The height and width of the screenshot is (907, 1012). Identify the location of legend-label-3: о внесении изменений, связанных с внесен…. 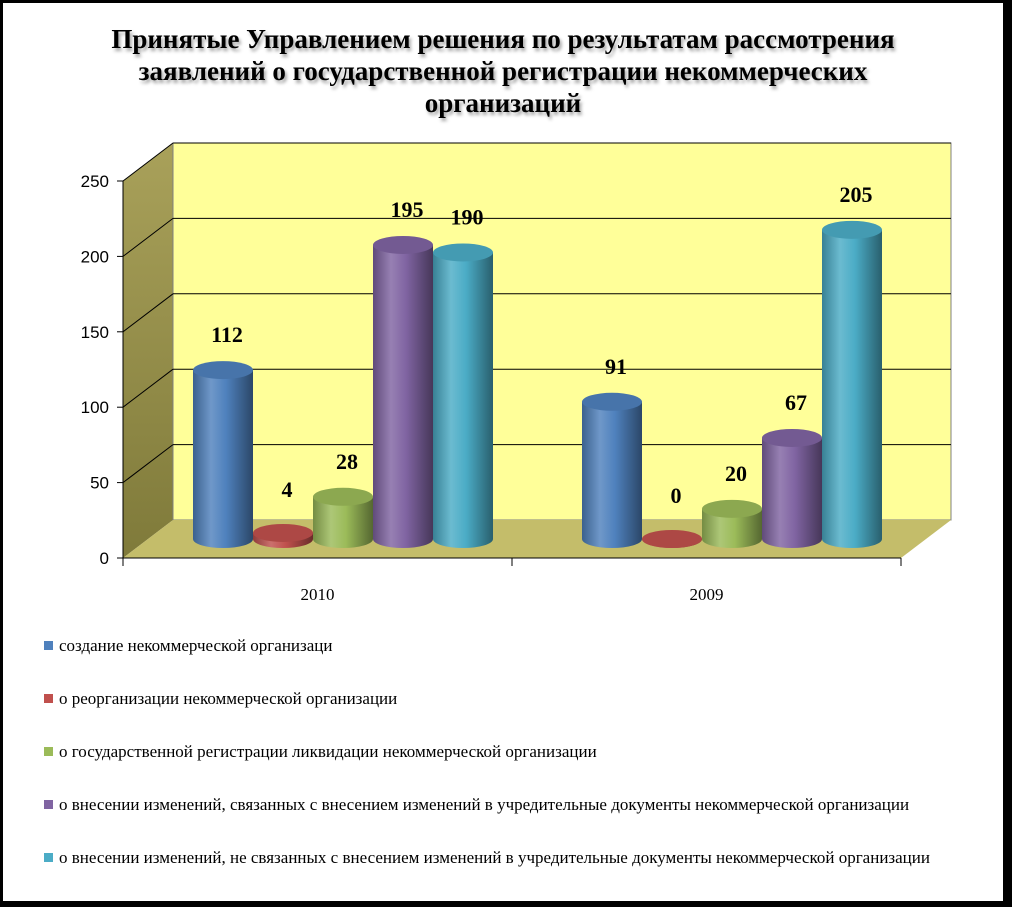
(484, 804).